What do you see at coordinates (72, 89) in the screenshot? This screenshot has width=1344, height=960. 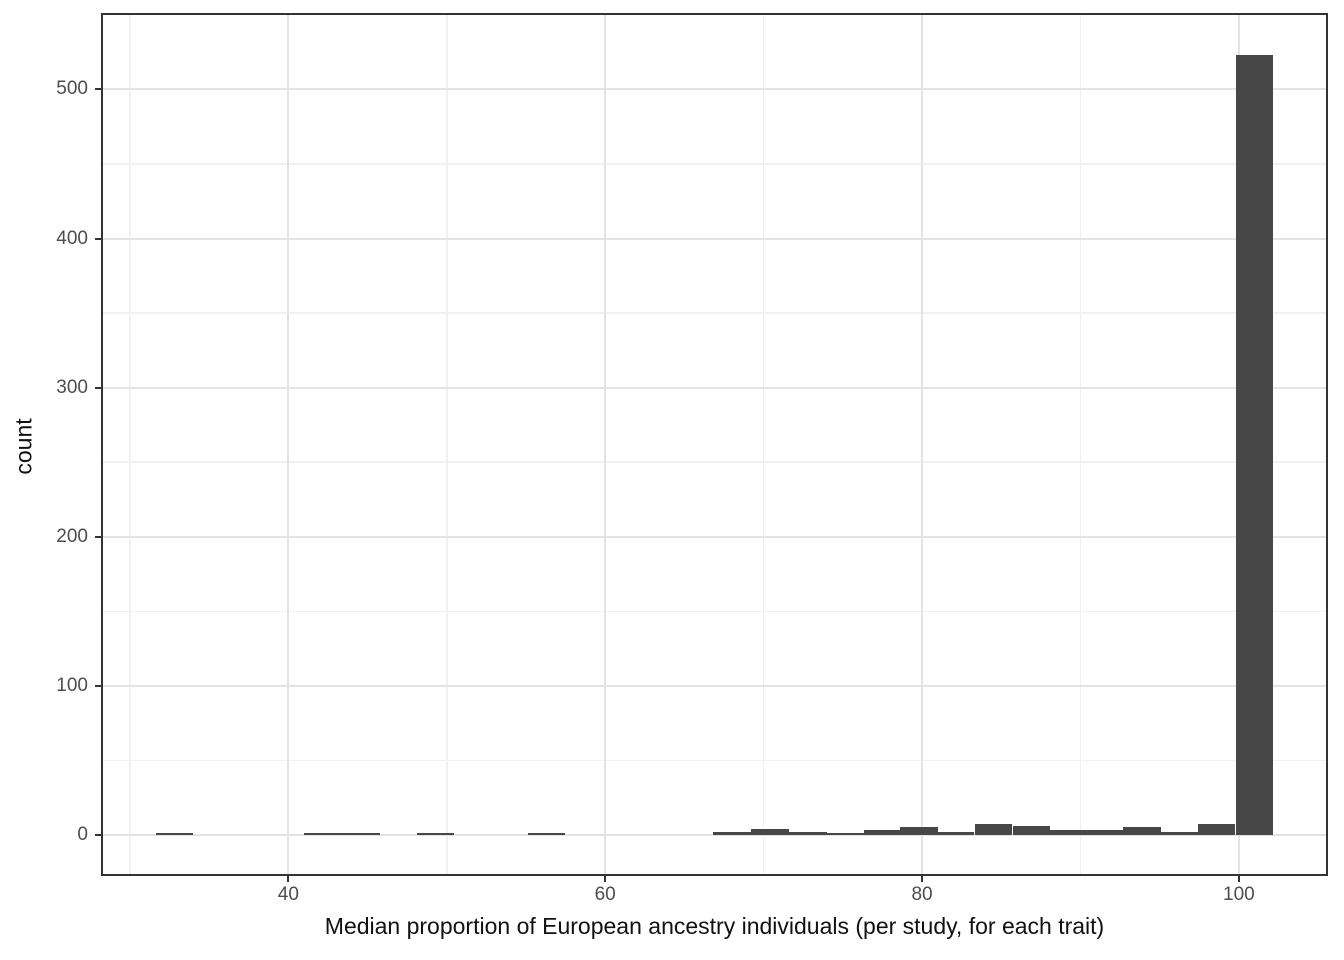 I see `y-tick-label: 500` at bounding box center [72, 89].